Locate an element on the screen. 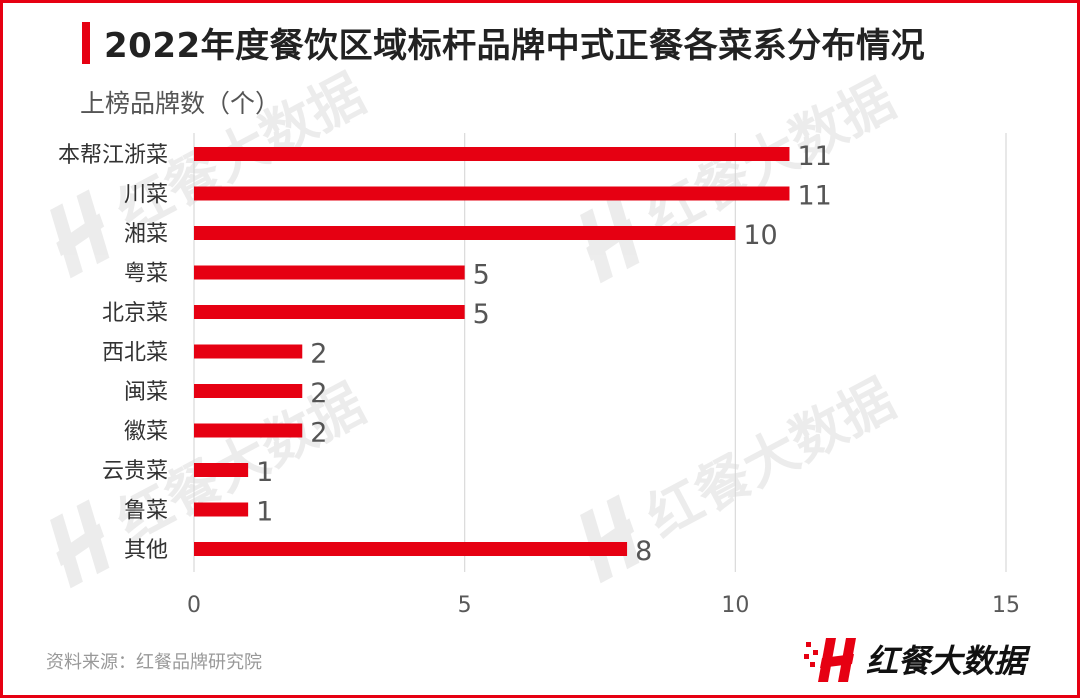  x-tick-label: 5 is located at coordinates (465, 605).